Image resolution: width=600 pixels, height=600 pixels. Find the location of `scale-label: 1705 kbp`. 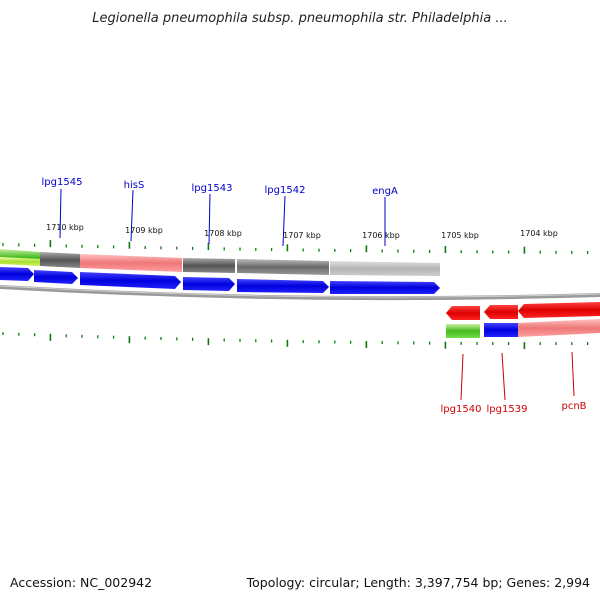

scale-label: 1705 kbp is located at coordinates (460, 235).